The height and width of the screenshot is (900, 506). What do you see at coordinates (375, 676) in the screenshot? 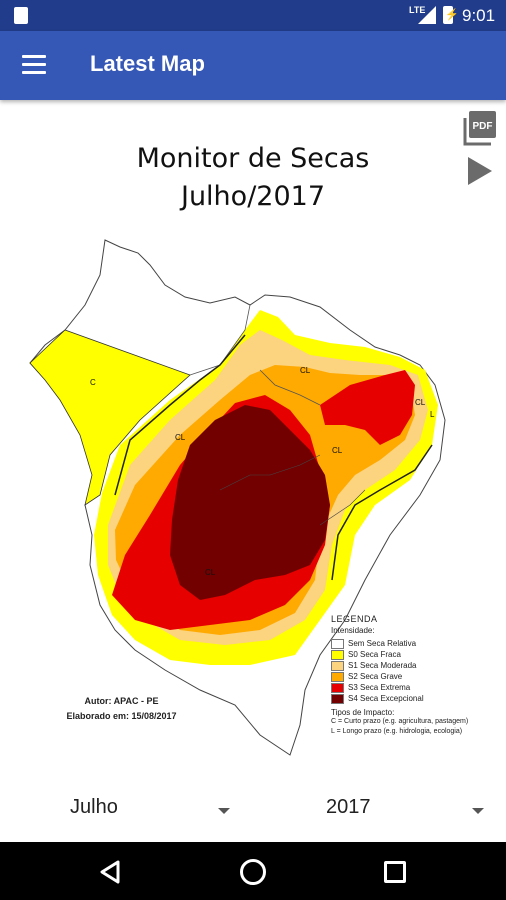
I see `legend-item-label: S2 Seca Grave` at bounding box center [375, 676].